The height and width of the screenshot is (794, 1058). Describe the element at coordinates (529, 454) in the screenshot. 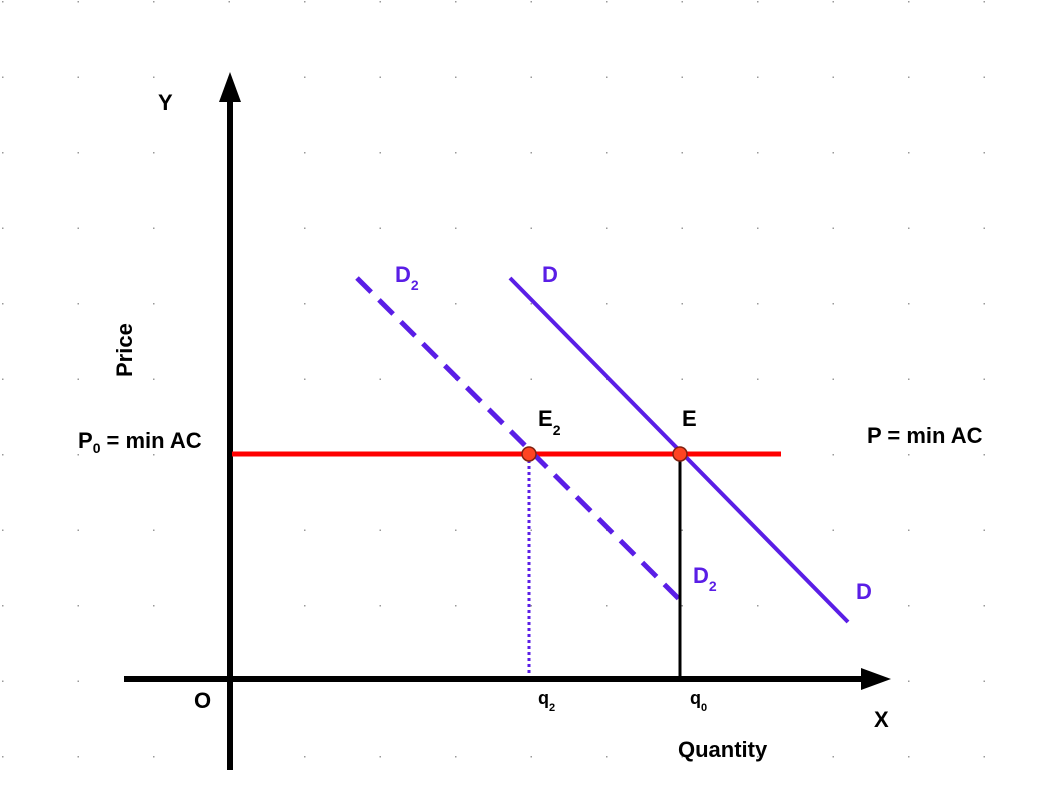

I see `point-e2` at that location.